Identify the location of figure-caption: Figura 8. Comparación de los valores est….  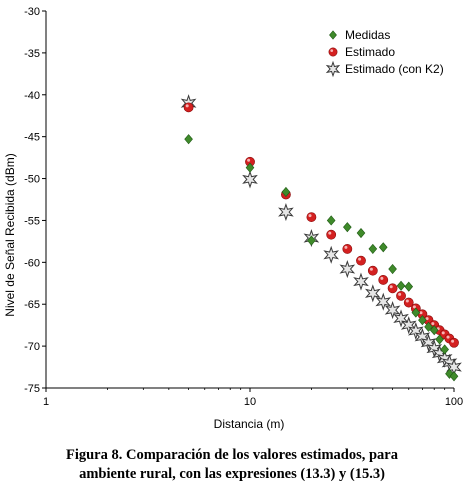
(232, 465).